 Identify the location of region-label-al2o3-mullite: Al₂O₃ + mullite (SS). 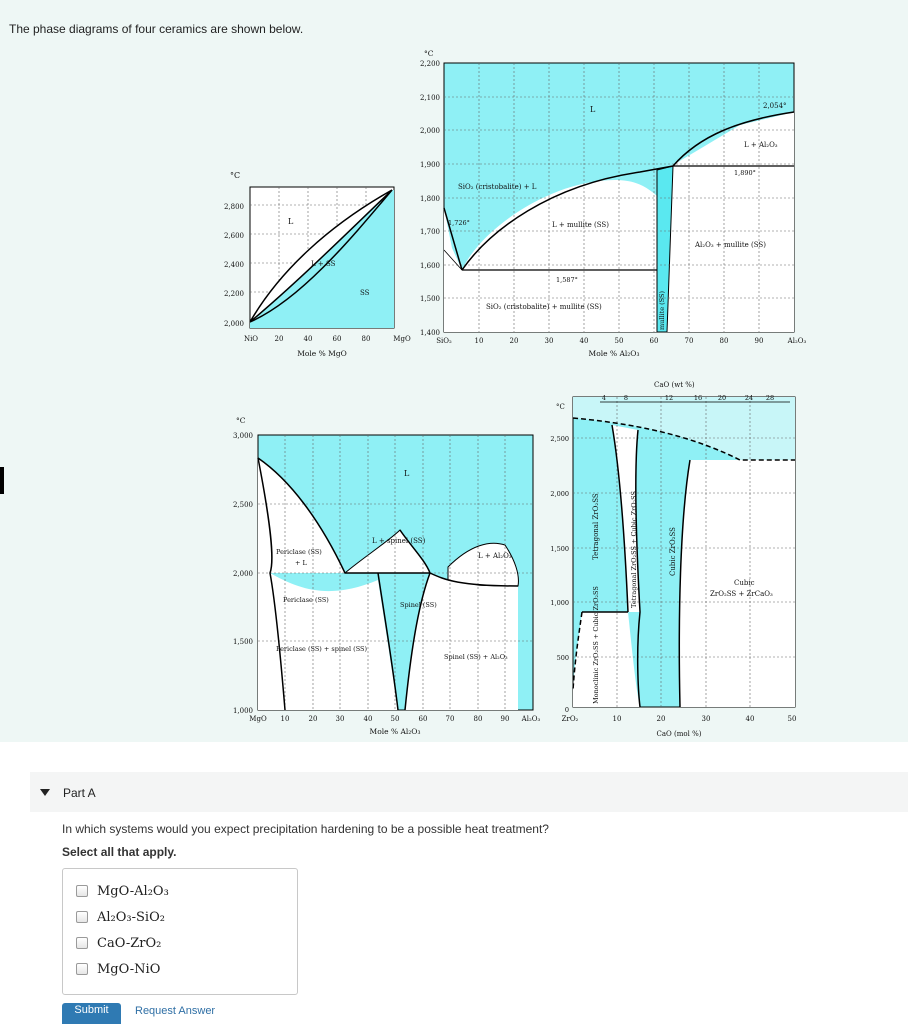
(730, 245).